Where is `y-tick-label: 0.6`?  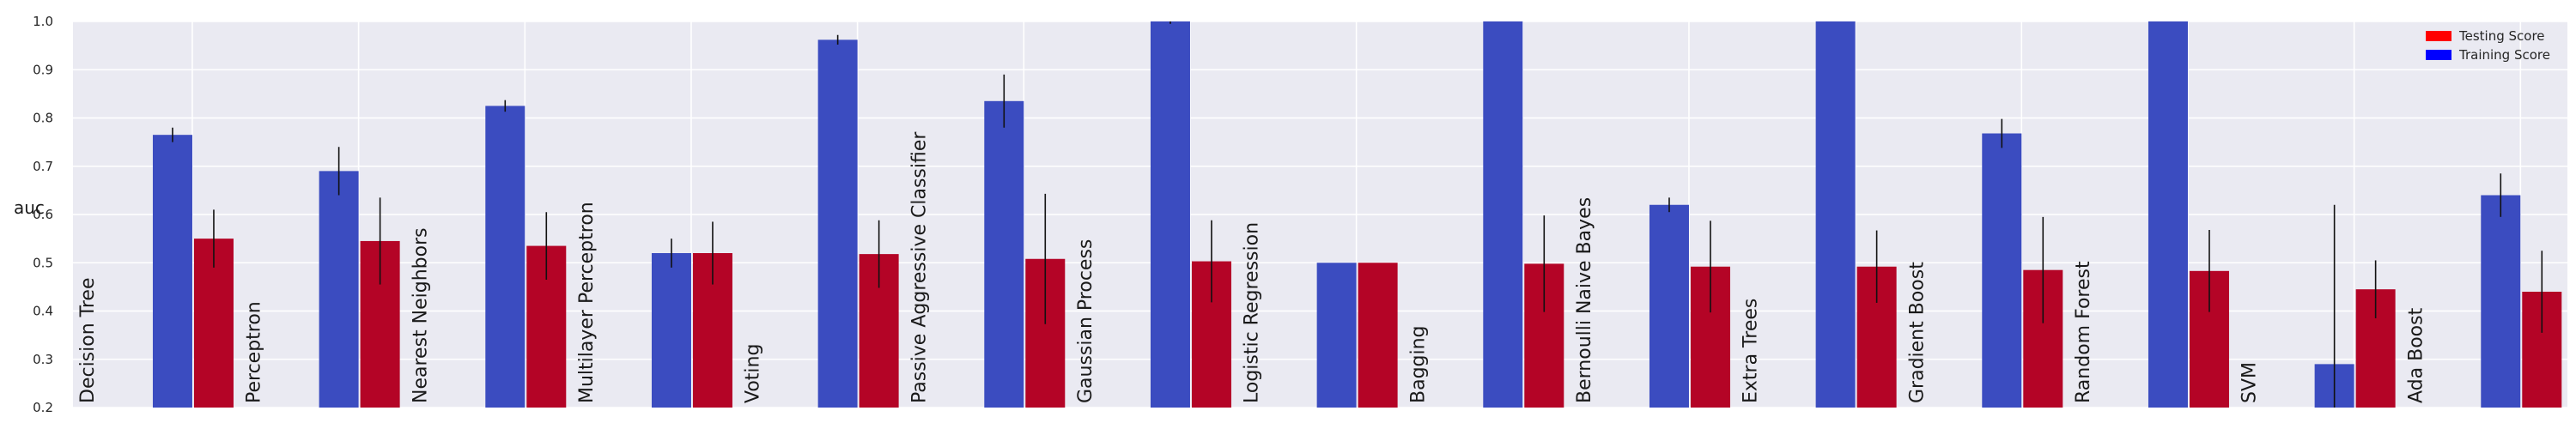
y-tick-label: 0.6 is located at coordinates (43, 214).